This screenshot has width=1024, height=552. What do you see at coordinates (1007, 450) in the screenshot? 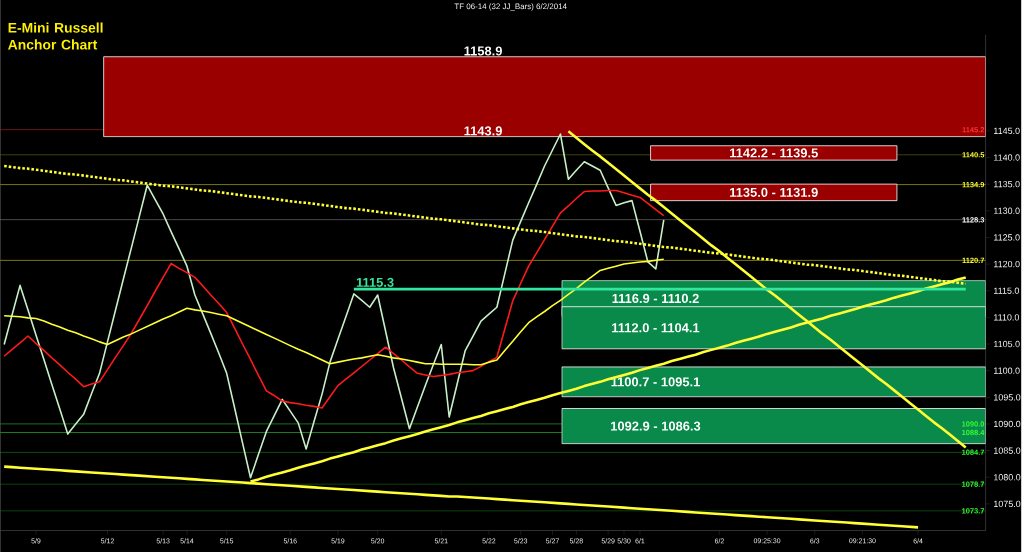
I see `y-tick-label: 1085.0` at bounding box center [1007, 450].